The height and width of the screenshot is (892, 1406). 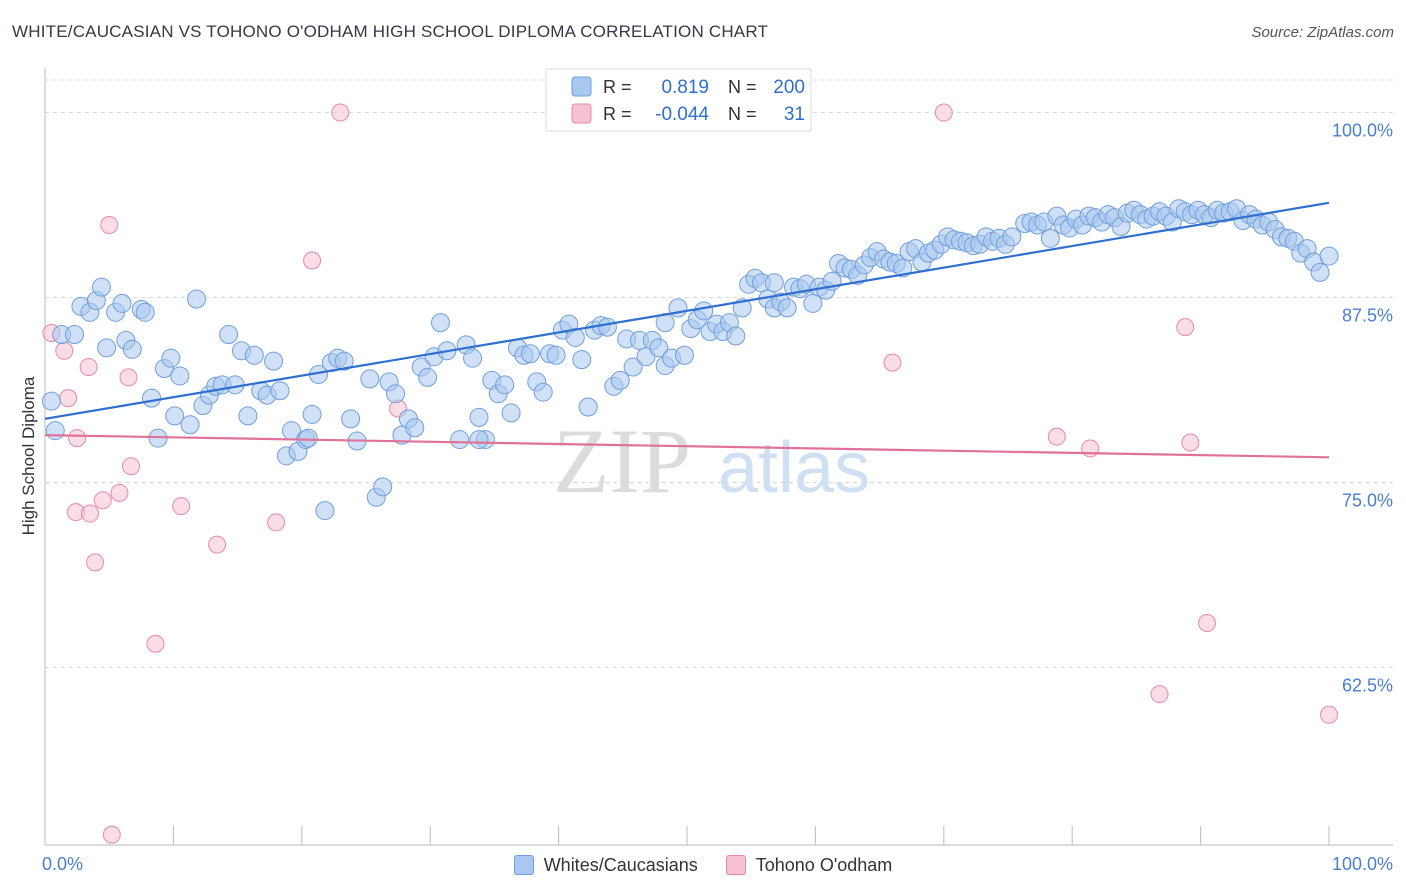 What do you see at coordinates (1362, 864) in the screenshot?
I see `x-tick-label: 100.0%` at bounding box center [1362, 864].